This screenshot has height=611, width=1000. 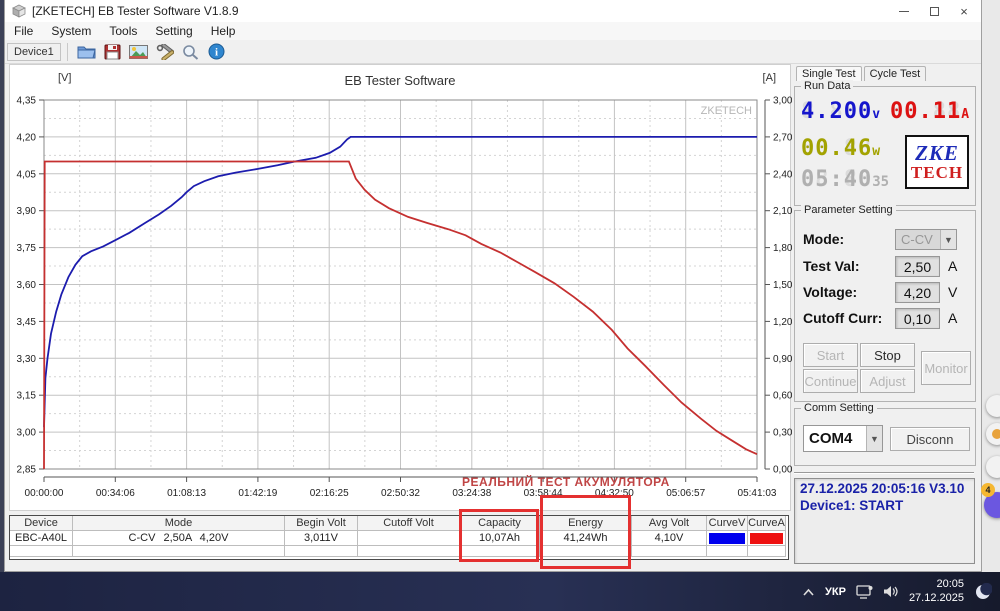 What do you see at coordinates (586, 538) in the screenshot?
I see `cell-energy: 41,24Wh` at bounding box center [586, 538].